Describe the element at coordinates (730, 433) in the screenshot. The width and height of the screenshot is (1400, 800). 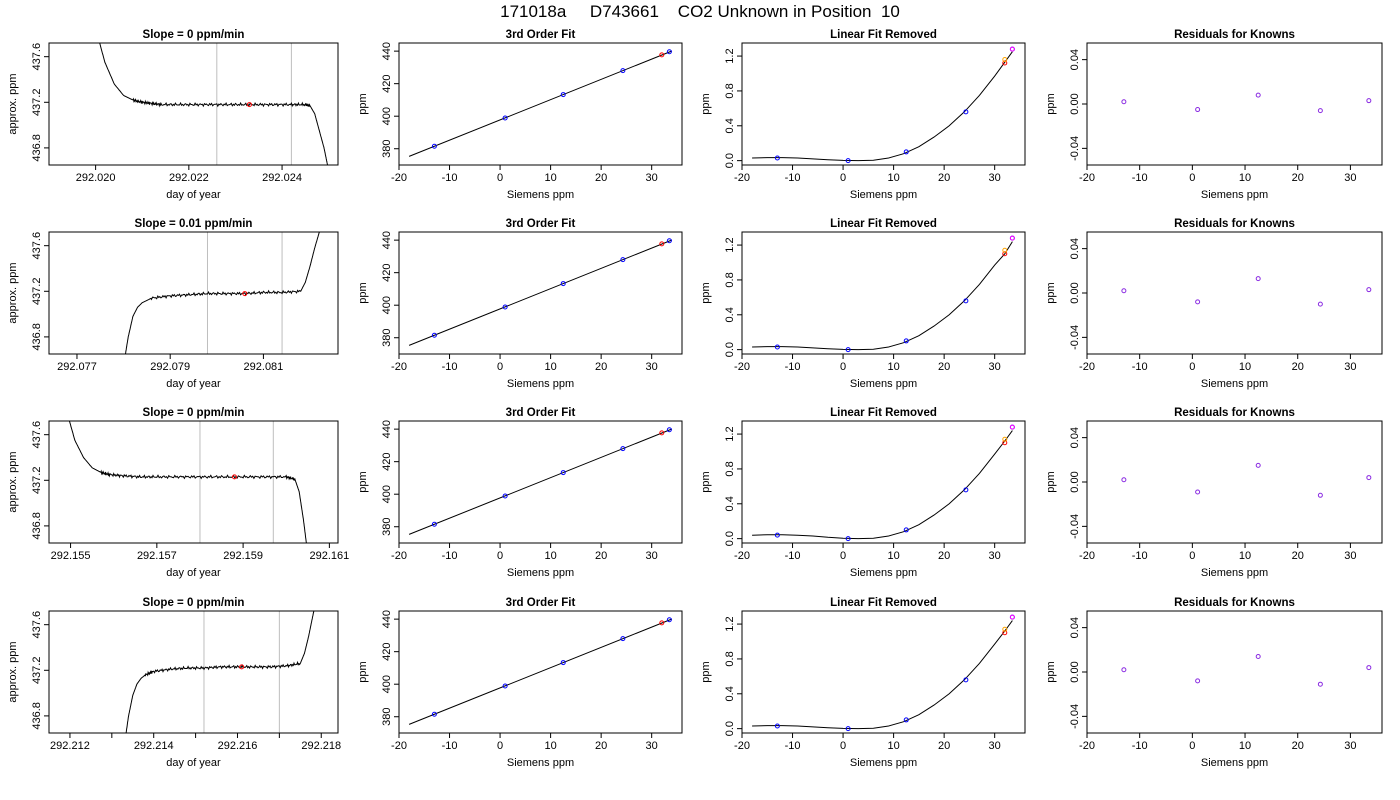
I see `y-tick-label: 1.2` at that location.